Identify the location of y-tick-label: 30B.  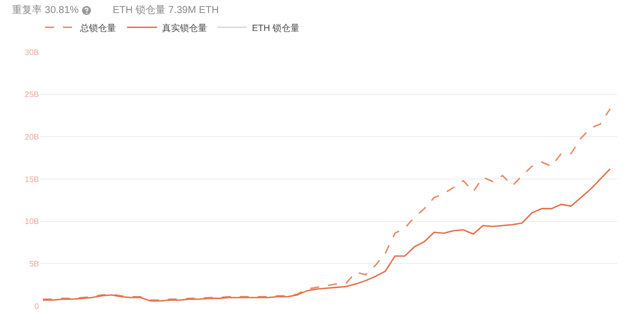
(31, 52).